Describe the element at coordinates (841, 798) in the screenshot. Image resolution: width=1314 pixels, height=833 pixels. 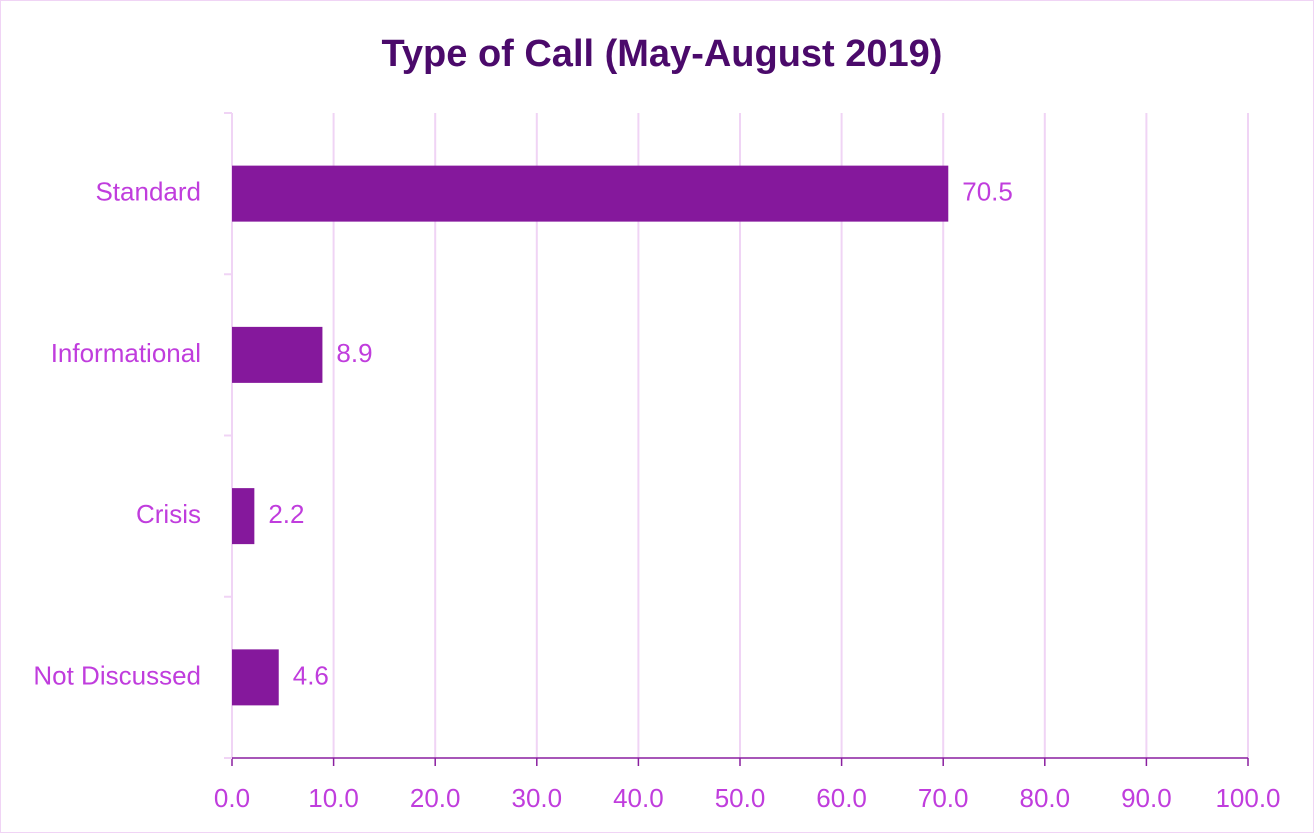
I see `x-tick-label: 60.0` at that location.